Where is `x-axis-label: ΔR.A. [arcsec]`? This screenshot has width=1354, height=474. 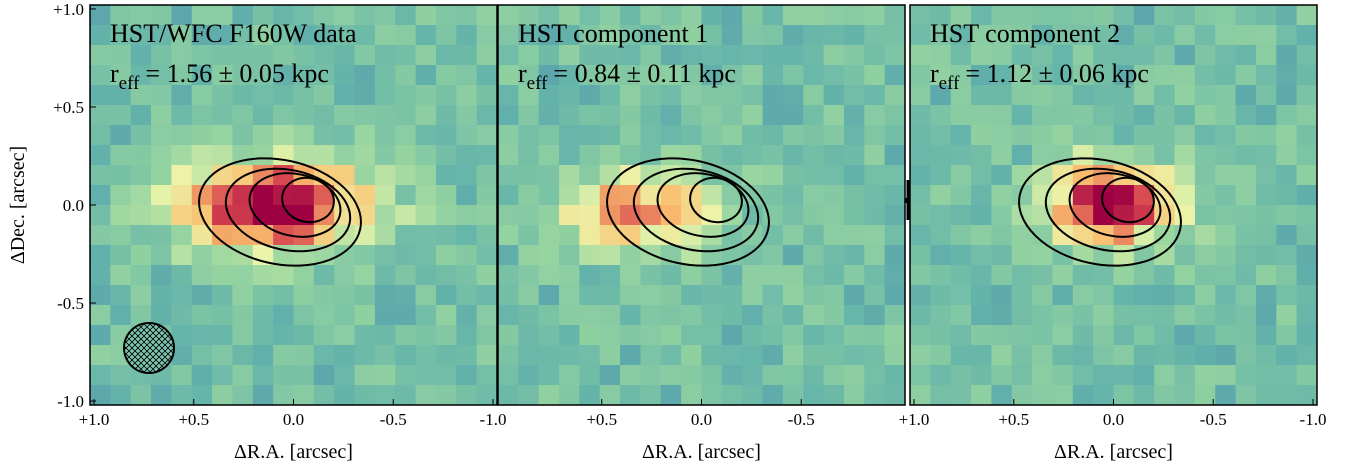 x-axis-label: ΔR.A. [arcsec] is located at coordinates (293, 452).